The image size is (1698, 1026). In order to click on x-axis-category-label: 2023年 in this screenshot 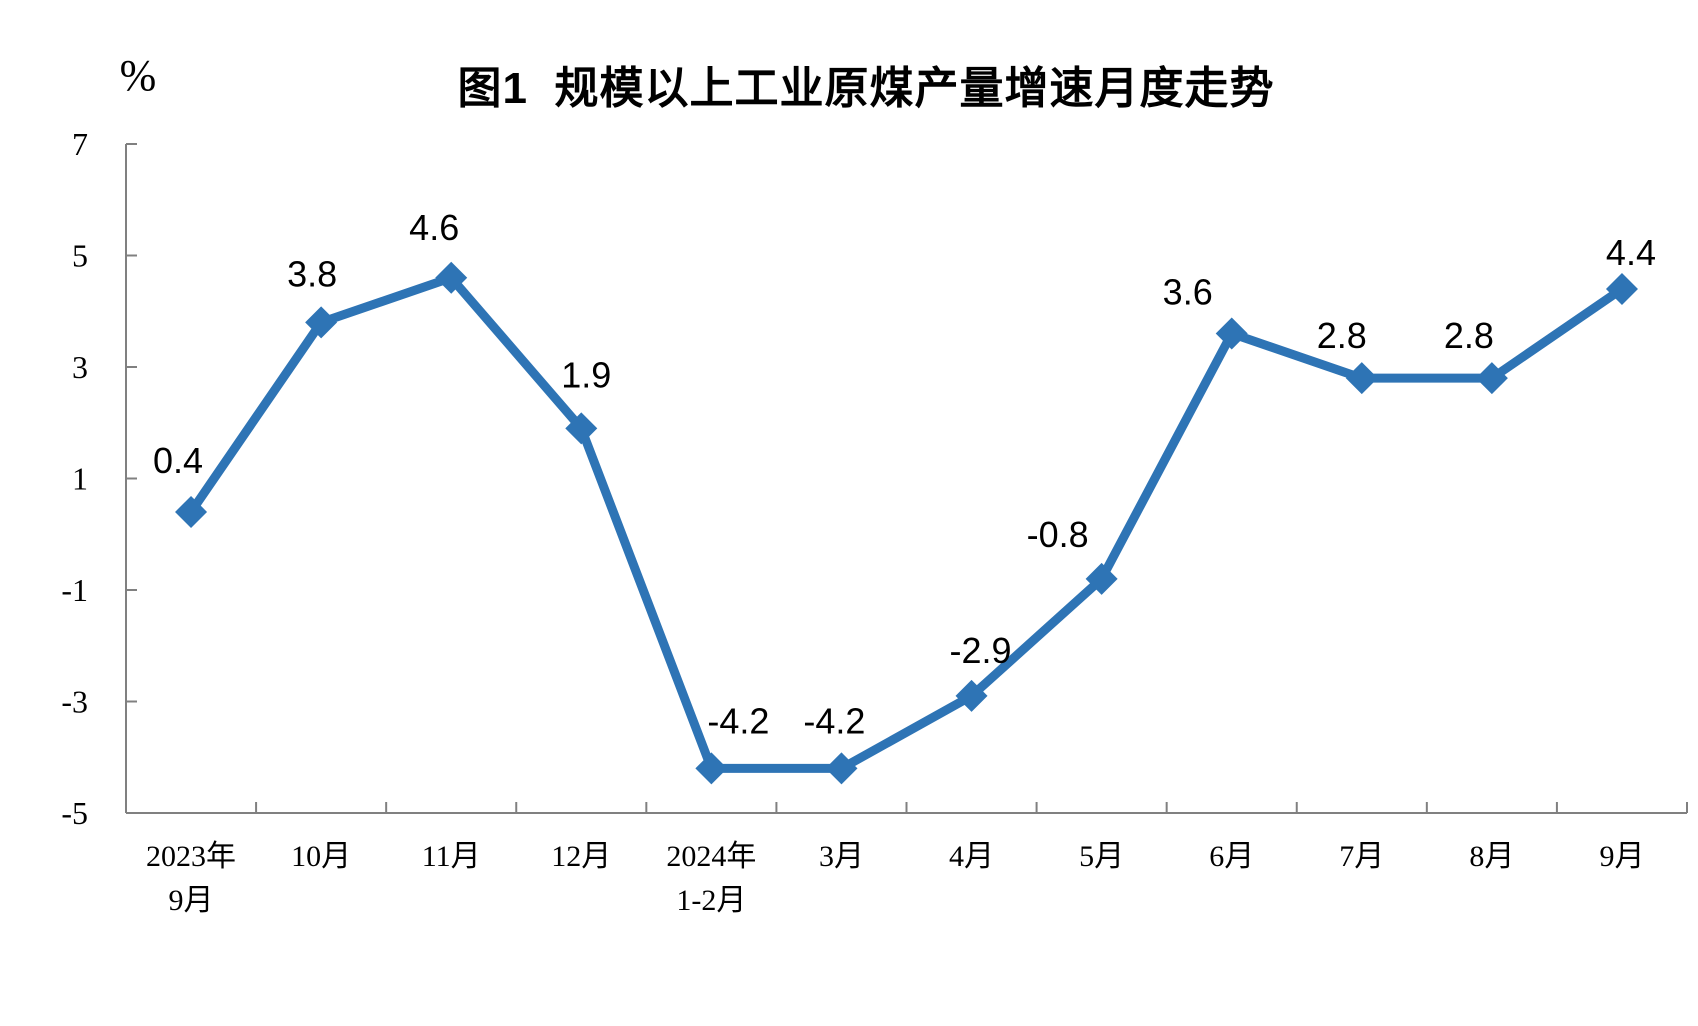, I will do `click(191, 856)`.